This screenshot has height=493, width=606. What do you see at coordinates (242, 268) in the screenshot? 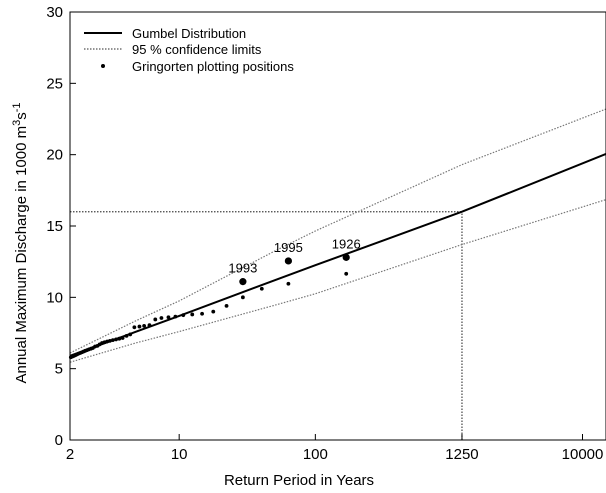
I see `annotation-label: 1993` at bounding box center [242, 268].